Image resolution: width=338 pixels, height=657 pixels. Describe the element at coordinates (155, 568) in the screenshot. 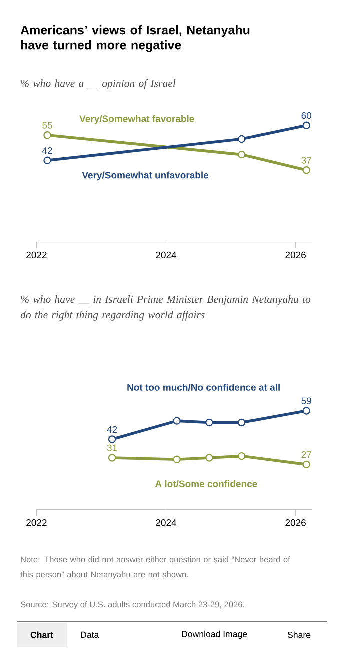

I see `text: Note: Those who did not answer either question or said “Never heard of this person” about Netanyahu are not shown.` at that location.